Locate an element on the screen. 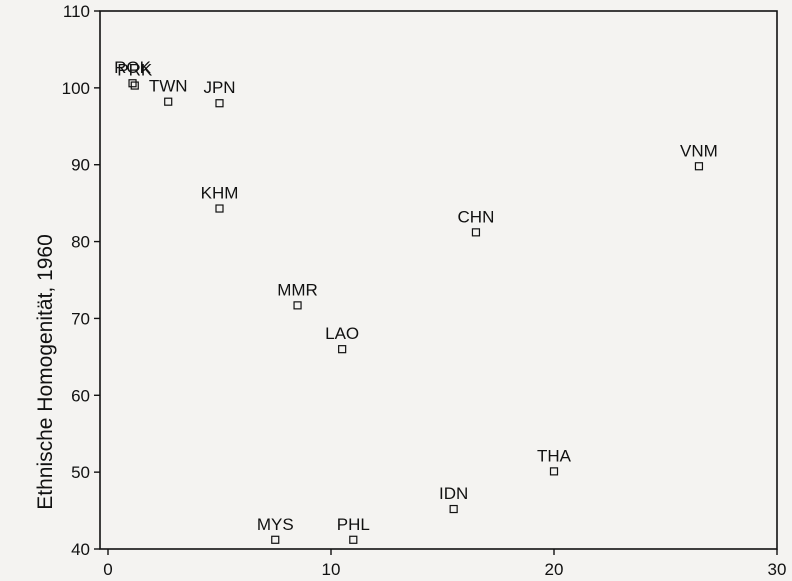  y-tick-label: 40 is located at coordinates (80, 549).